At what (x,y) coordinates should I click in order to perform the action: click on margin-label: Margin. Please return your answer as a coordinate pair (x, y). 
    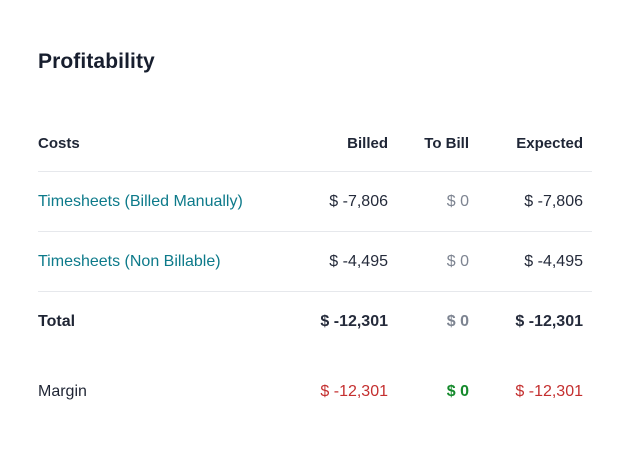
    Looking at the image, I should click on (62, 391).